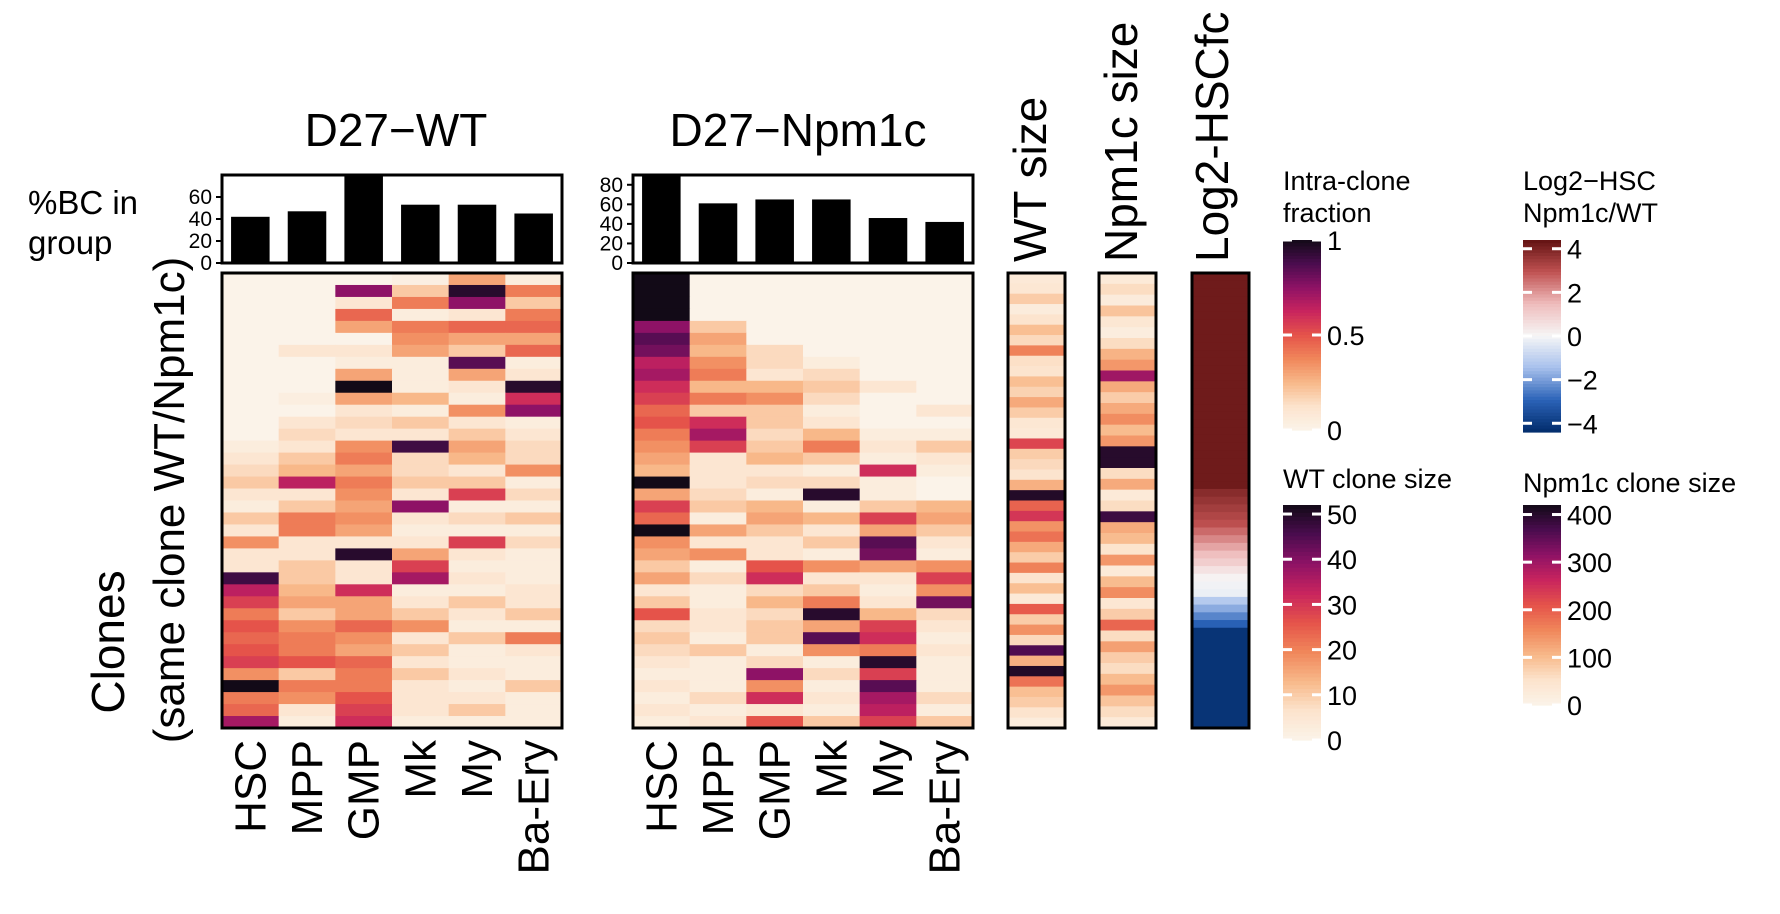 The image size is (1780, 914). I want to click on npm1c-bar-ba-ery, so click(944, 242).